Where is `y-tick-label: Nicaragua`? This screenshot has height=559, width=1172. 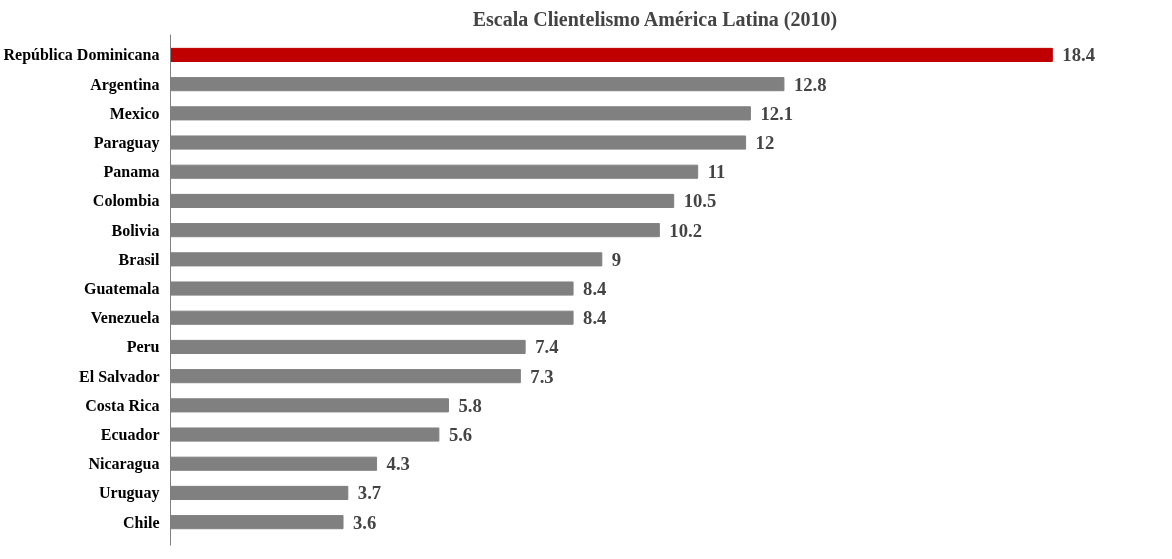 y-tick-label: Nicaragua is located at coordinates (124, 464).